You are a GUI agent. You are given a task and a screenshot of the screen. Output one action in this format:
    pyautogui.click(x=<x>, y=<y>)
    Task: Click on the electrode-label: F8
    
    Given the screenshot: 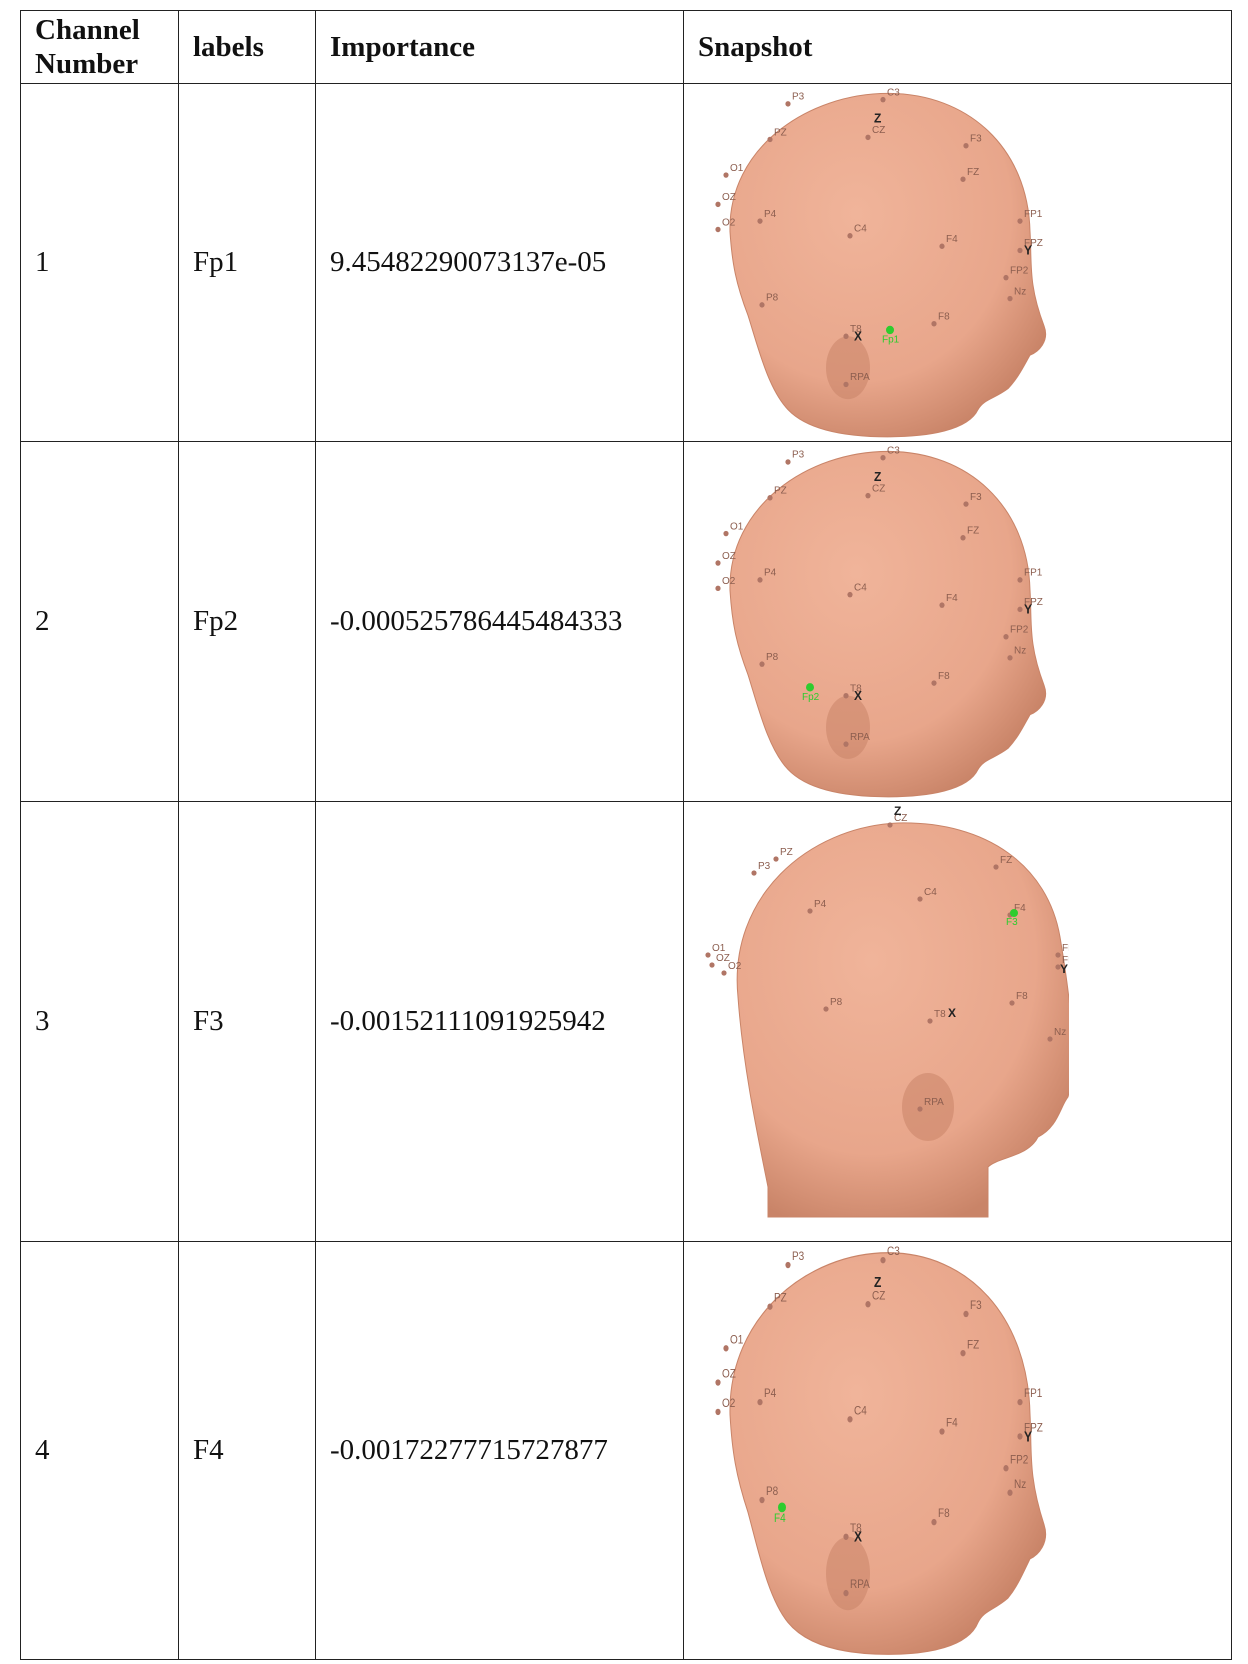 What is the action you would take?
    pyautogui.click(x=944, y=675)
    